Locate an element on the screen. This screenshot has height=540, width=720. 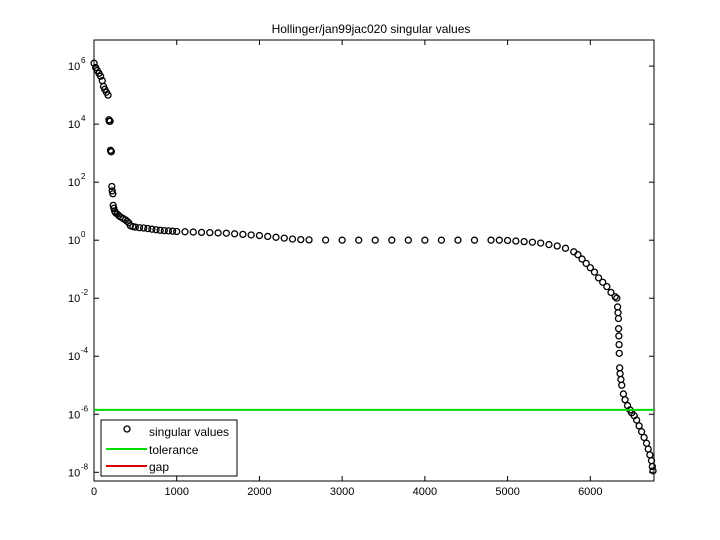
legend-marker-singular-values is located at coordinates (127, 429).